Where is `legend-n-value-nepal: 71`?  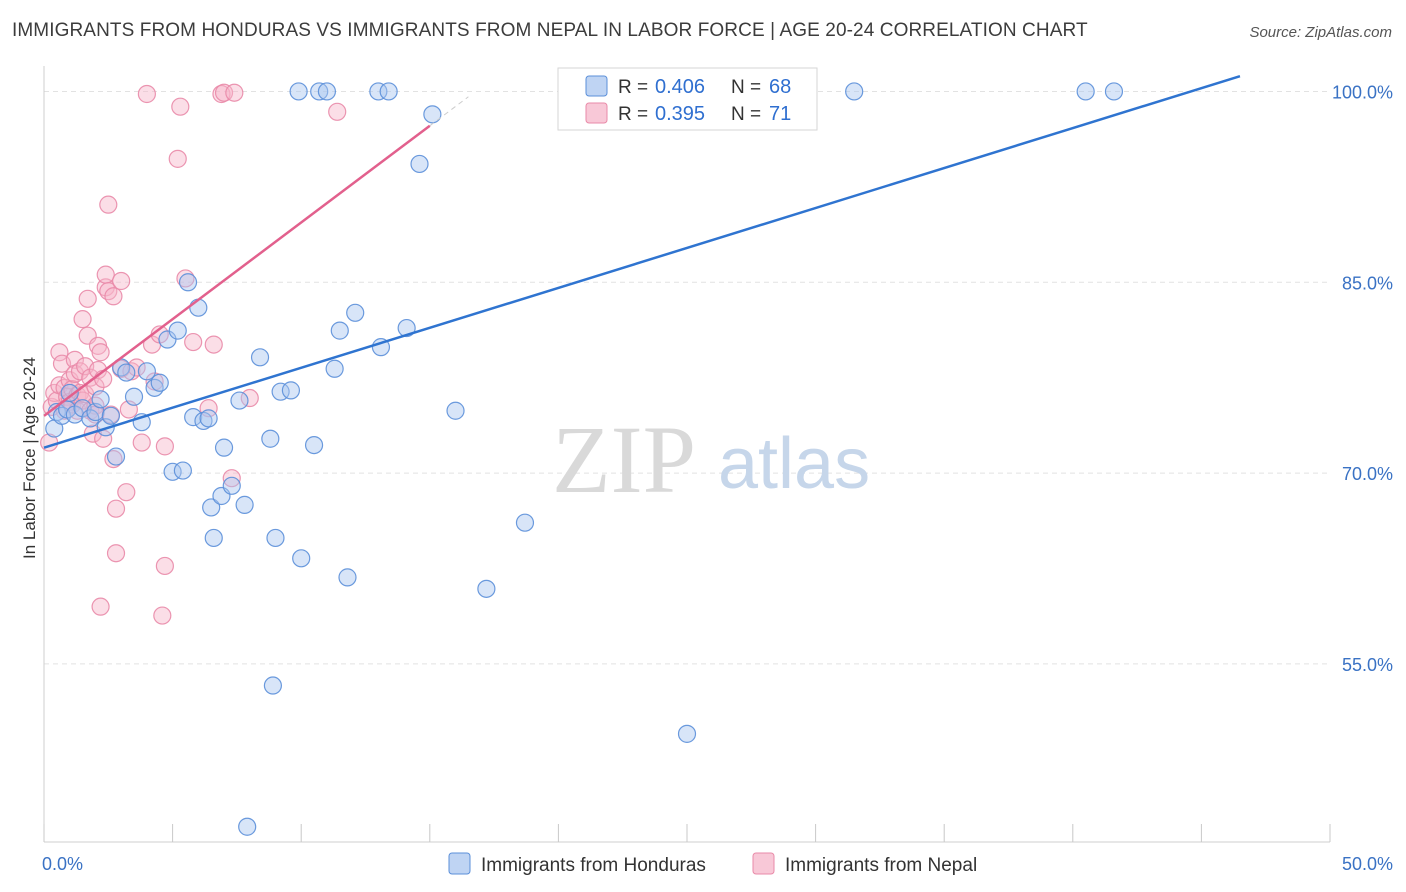 legend-n-value-nepal: 71 is located at coordinates (780, 114).